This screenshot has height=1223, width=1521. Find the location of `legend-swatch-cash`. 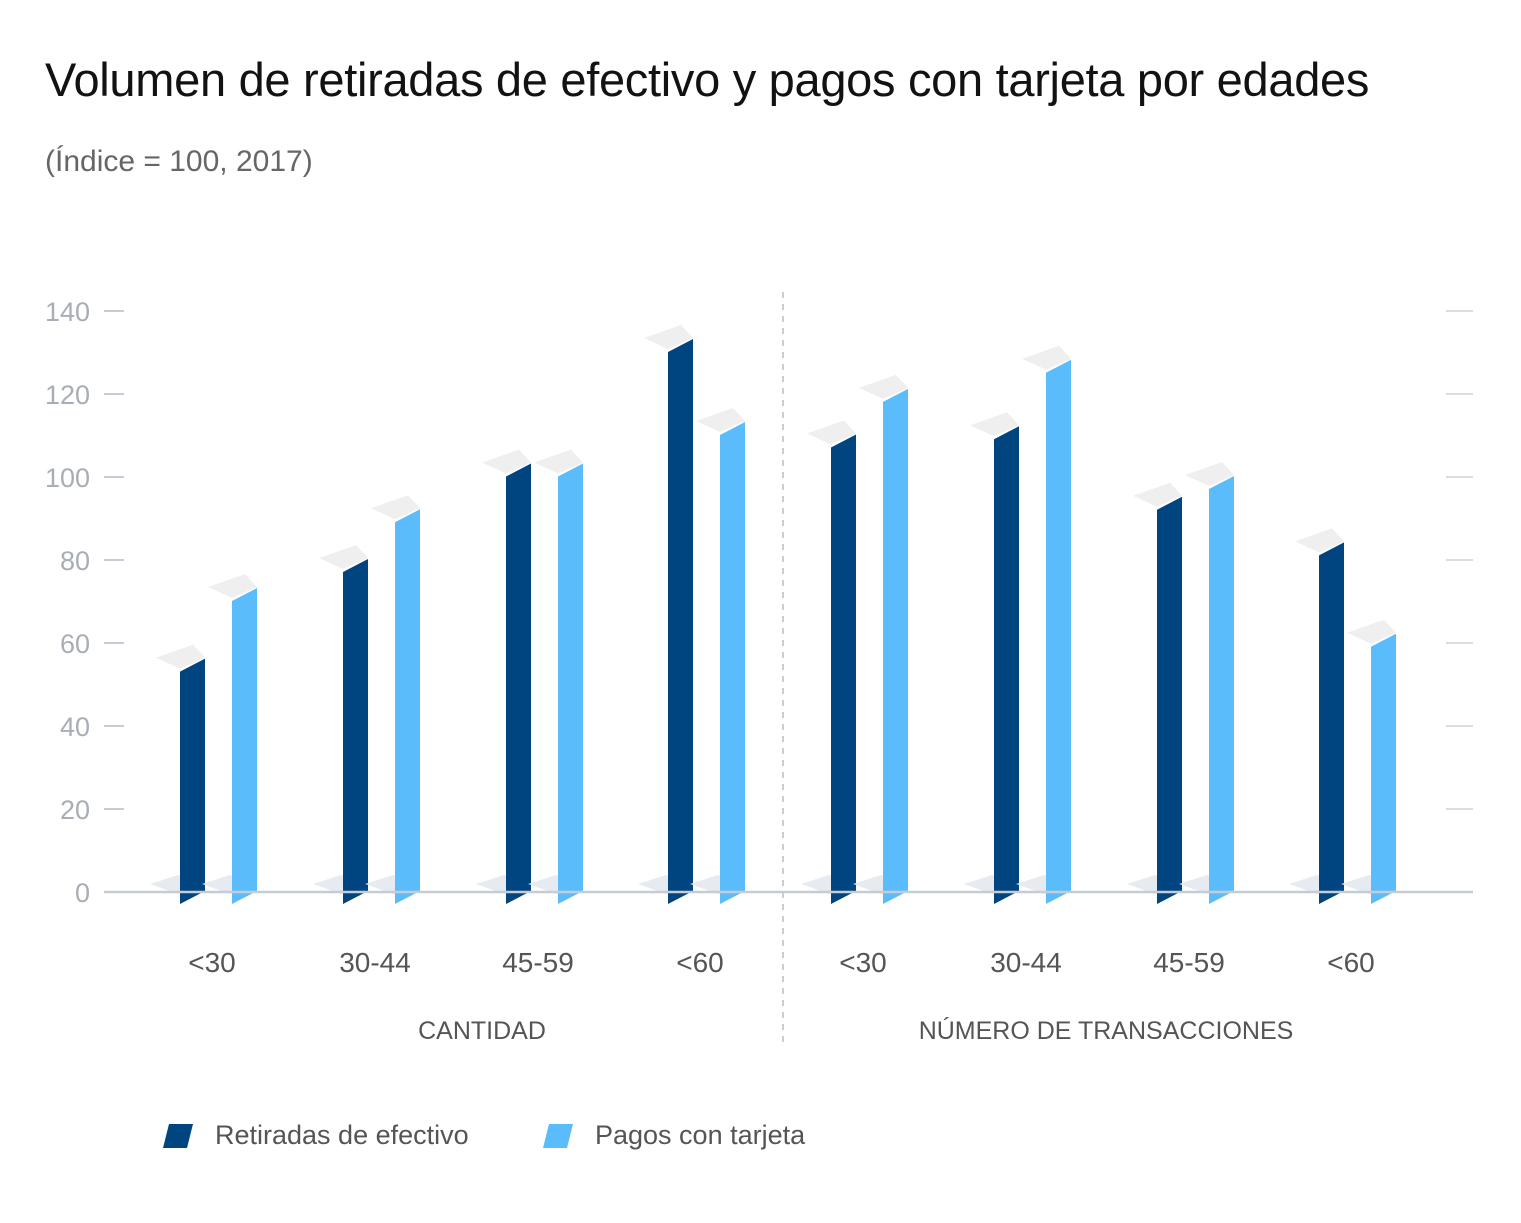

legend-swatch-cash is located at coordinates (178, 1135).